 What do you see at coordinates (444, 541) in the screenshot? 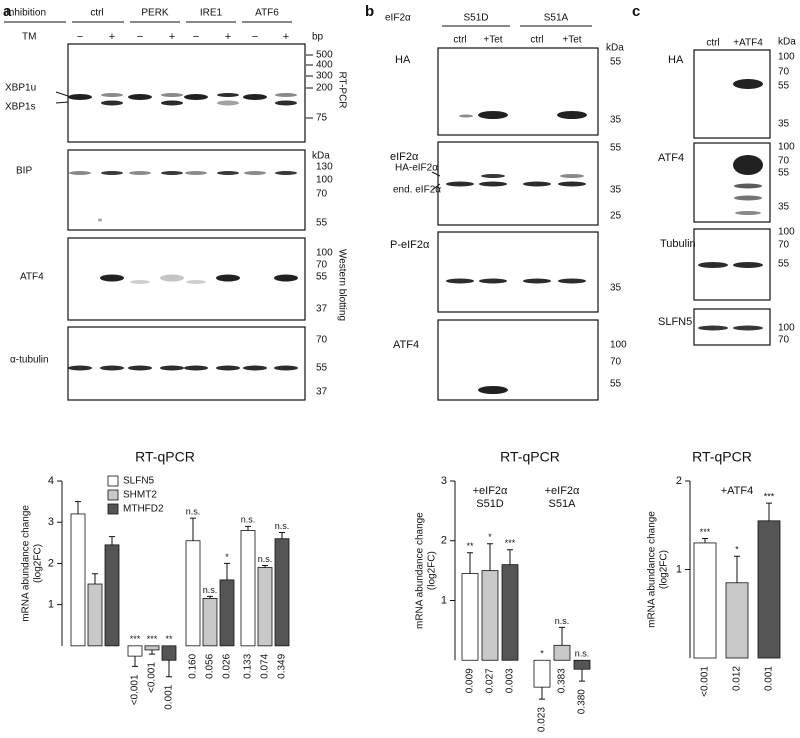
I see `y-tick-label: 2` at bounding box center [444, 541].